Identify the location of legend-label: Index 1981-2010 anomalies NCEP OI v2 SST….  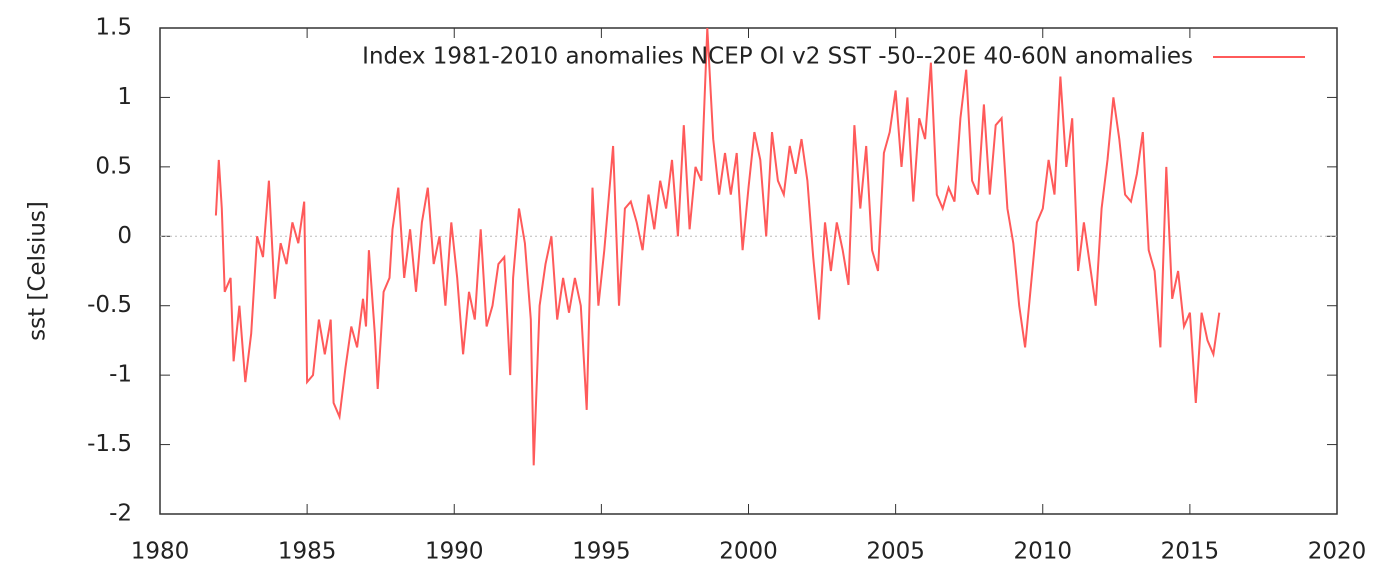
(777, 57).